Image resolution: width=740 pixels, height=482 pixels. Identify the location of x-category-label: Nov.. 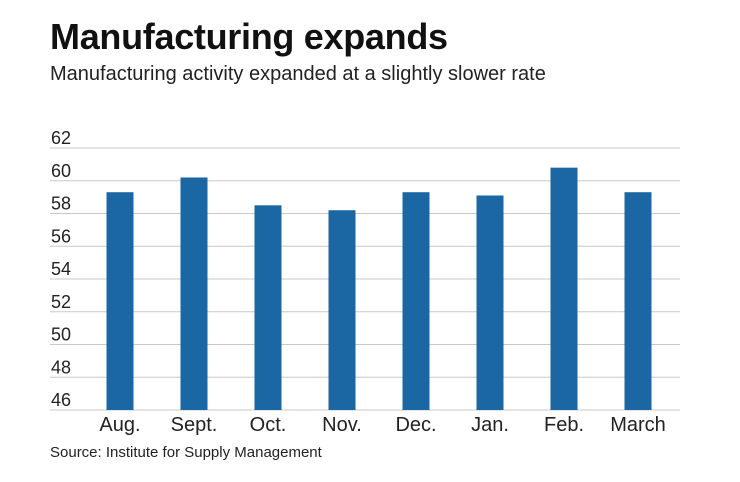
(342, 425).